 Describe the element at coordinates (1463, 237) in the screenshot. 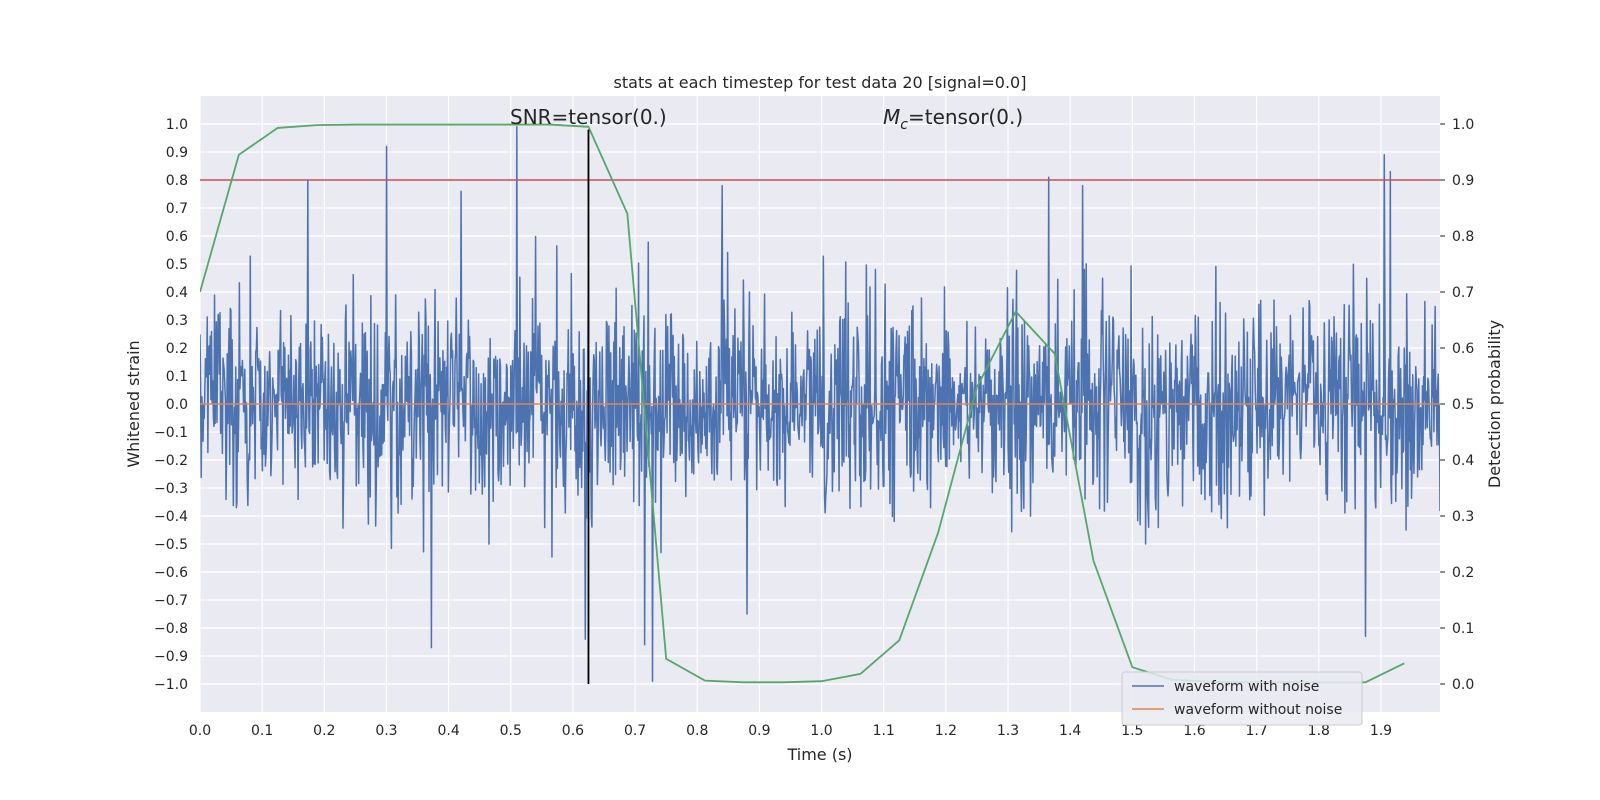

I see `y2-tick-label: 0.8` at that location.